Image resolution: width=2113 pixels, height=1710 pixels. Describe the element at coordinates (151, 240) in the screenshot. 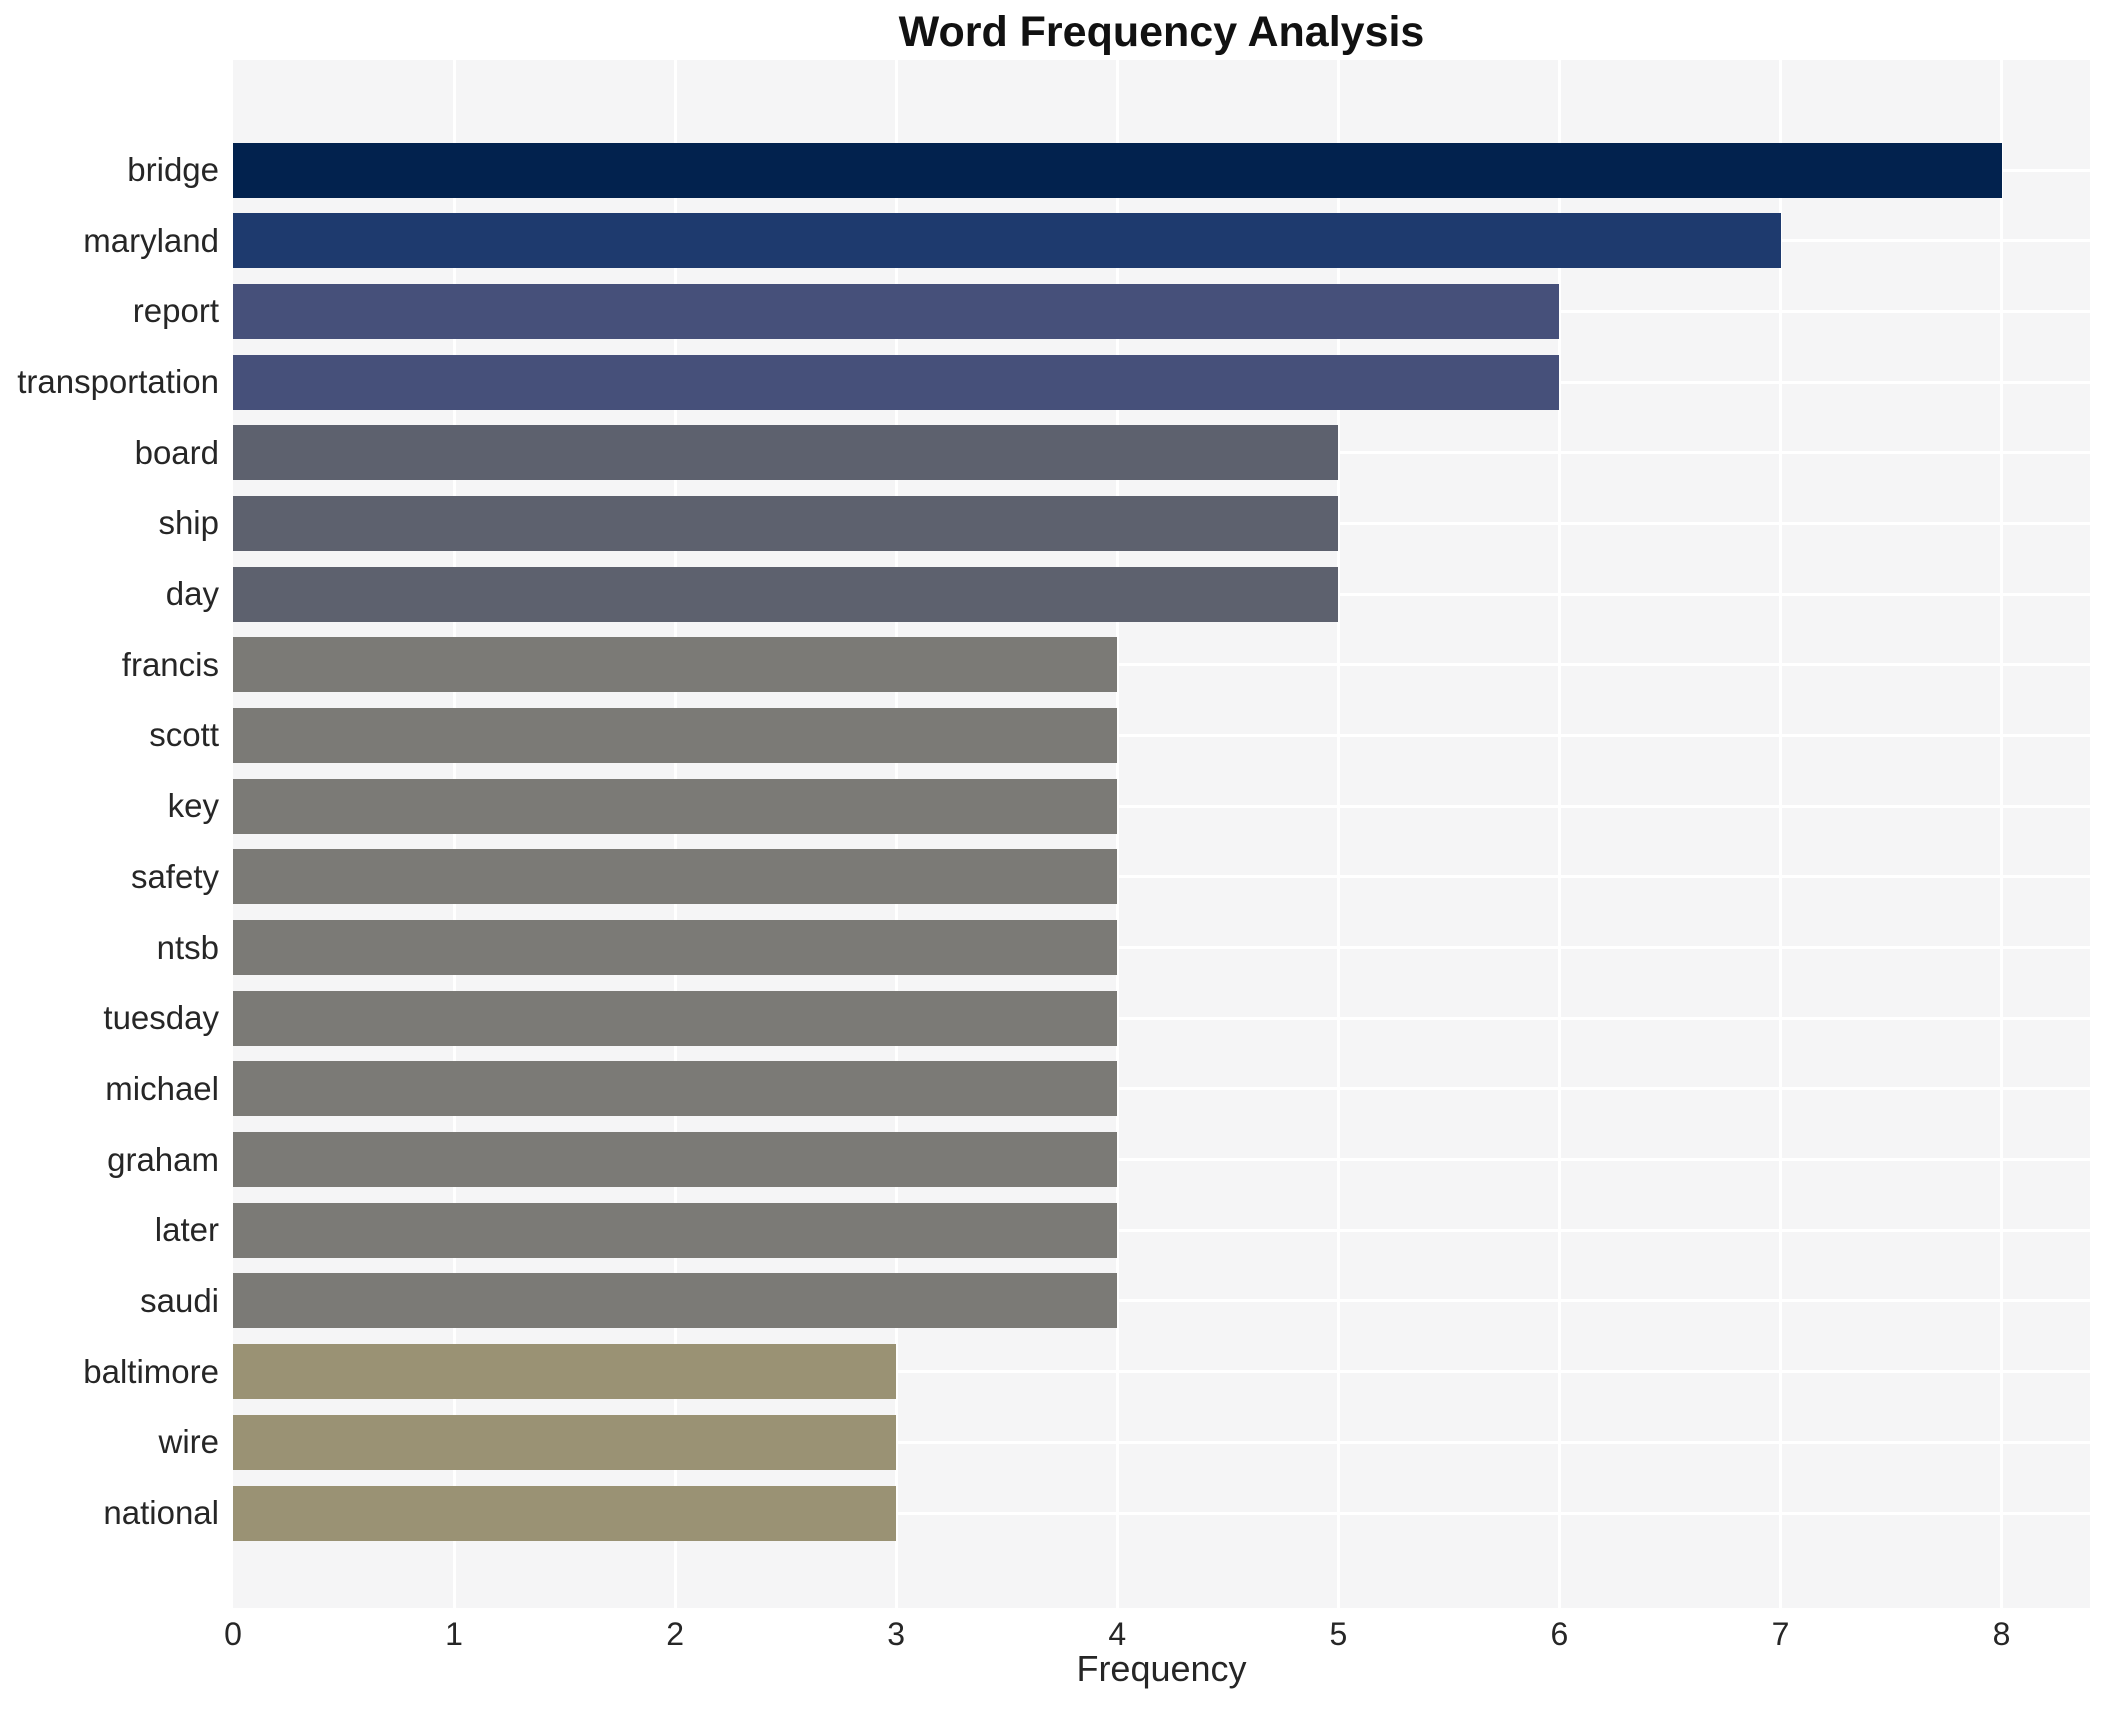

I see `y-tick-label-maryland: maryland` at that location.